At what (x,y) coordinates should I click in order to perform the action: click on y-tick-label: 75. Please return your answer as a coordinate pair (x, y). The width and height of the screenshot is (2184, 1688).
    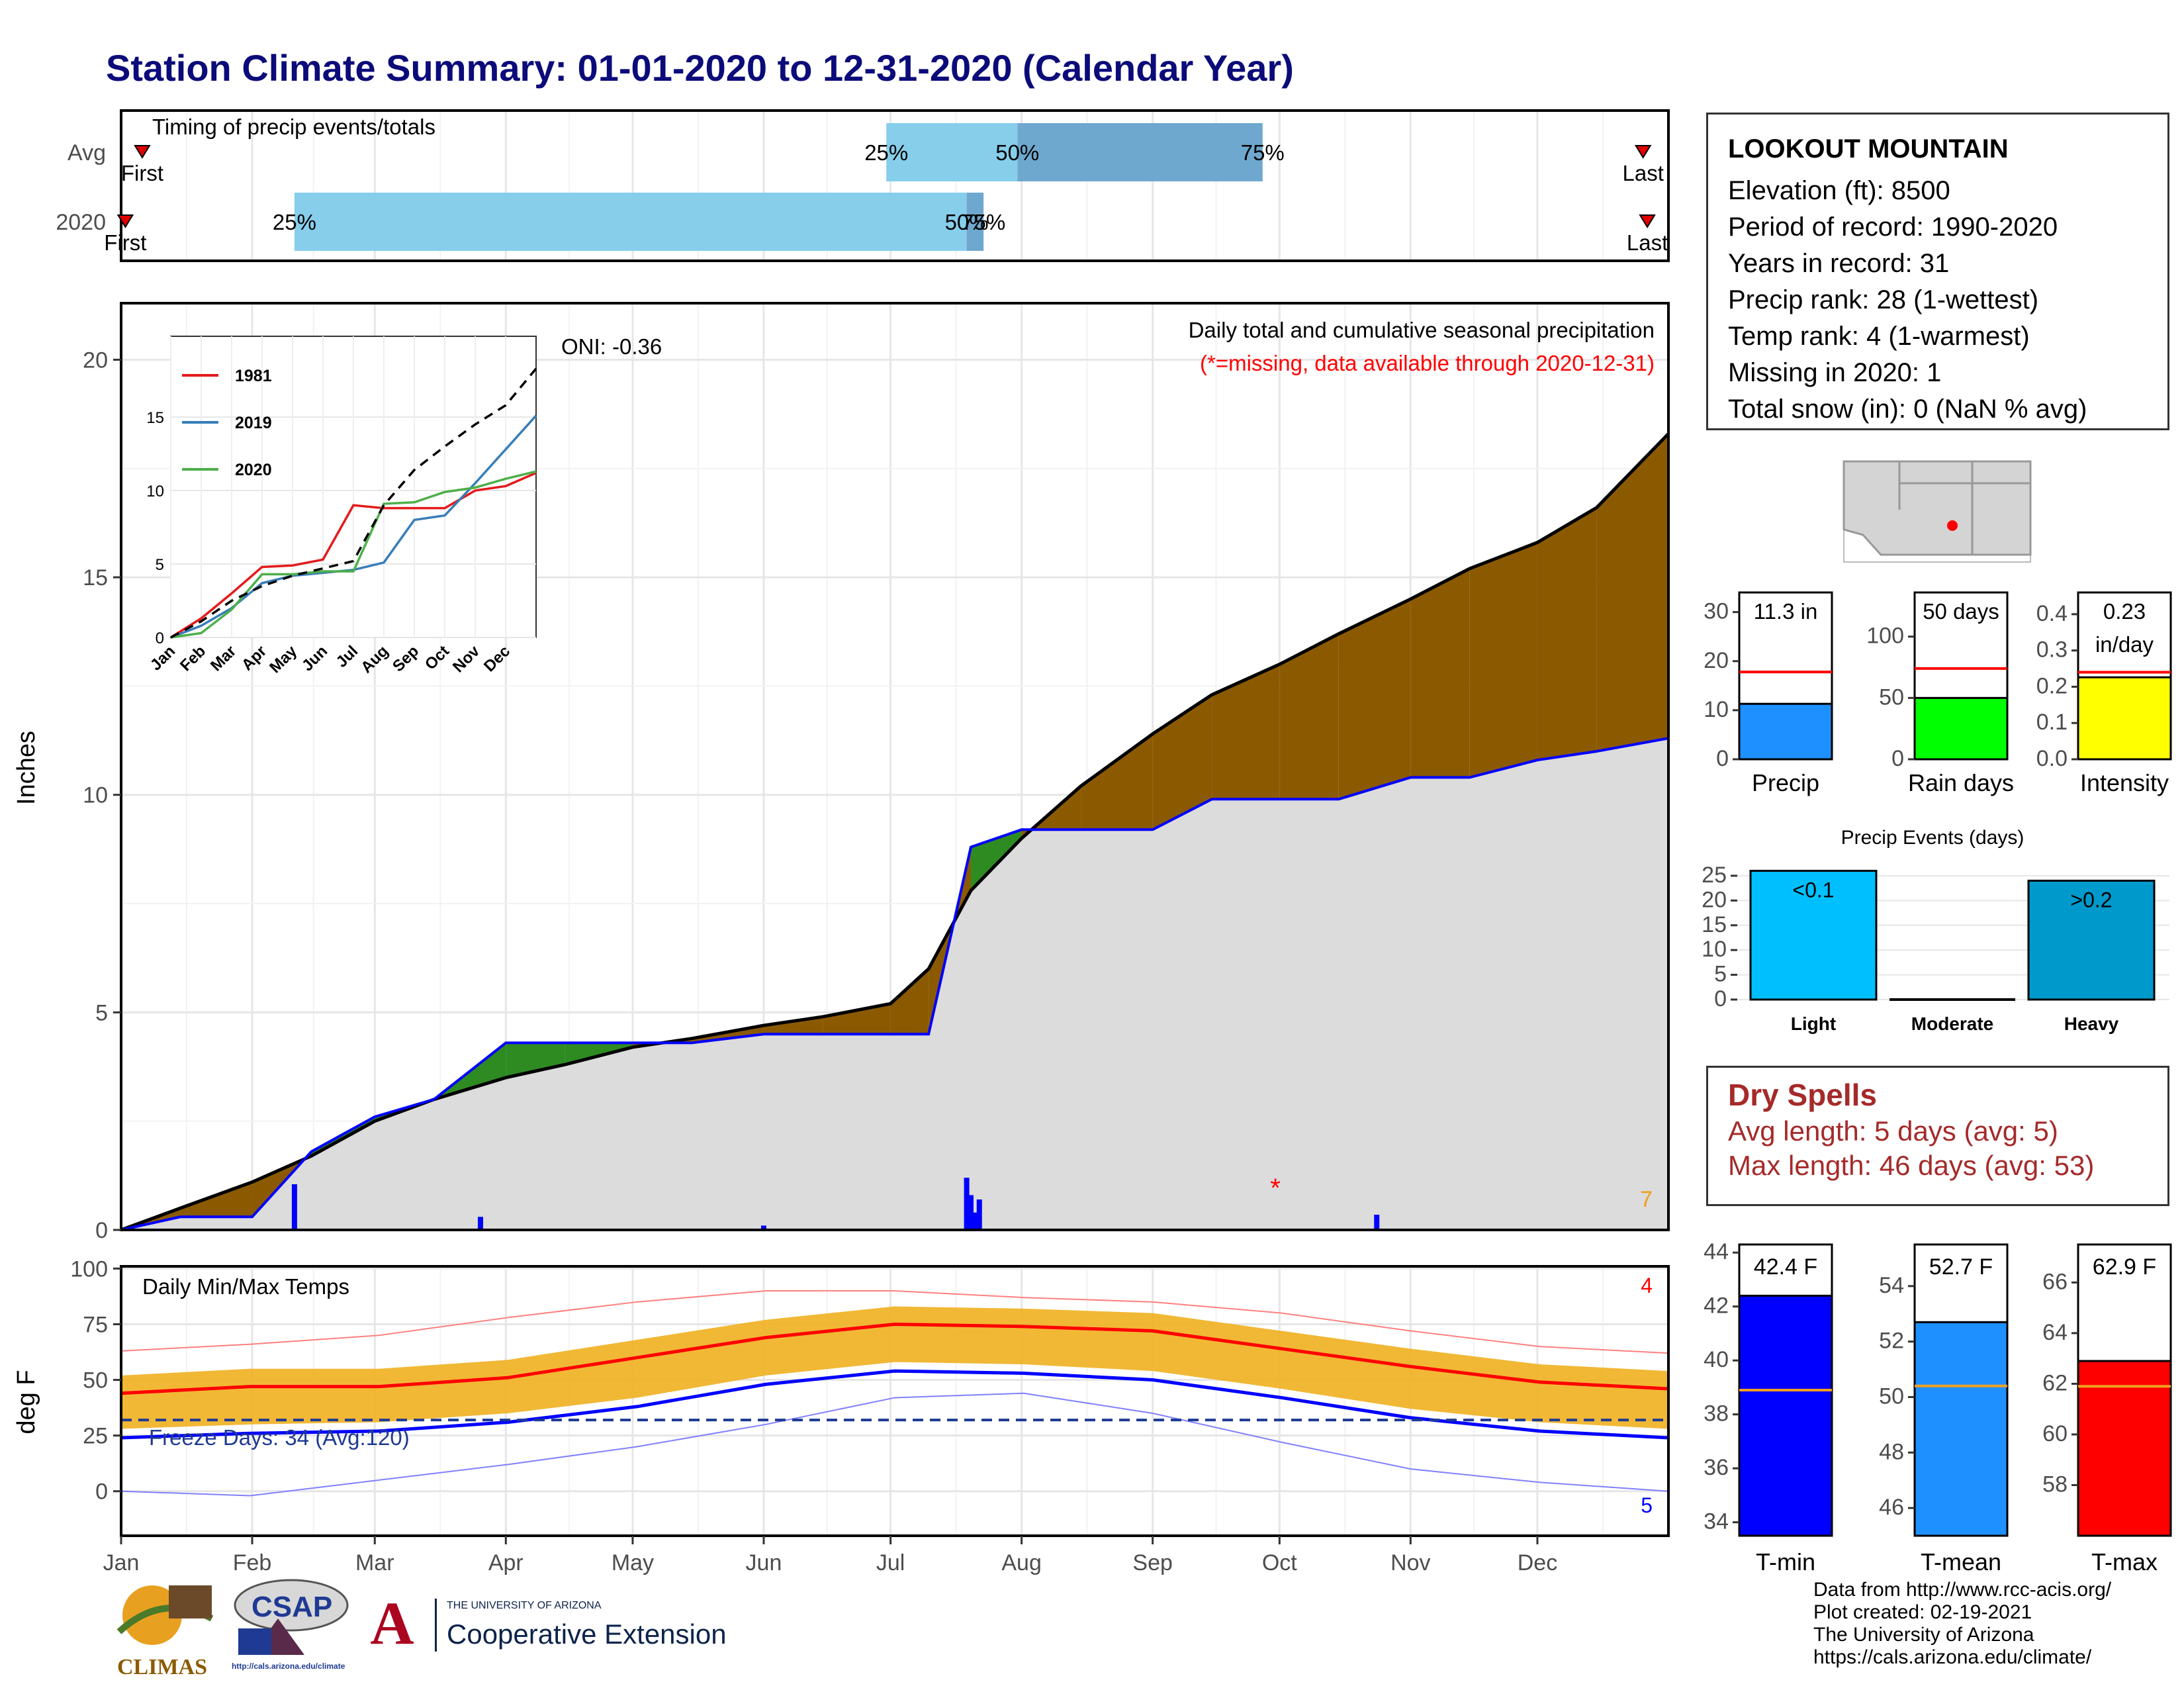
    Looking at the image, I should click on (95, 1324).